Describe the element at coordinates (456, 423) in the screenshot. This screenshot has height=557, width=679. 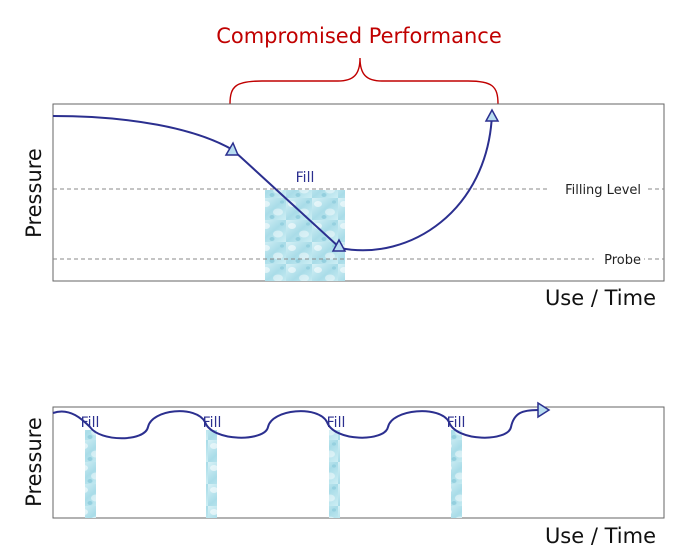
I see `bottom-fill-label-4: Fill` at that location.